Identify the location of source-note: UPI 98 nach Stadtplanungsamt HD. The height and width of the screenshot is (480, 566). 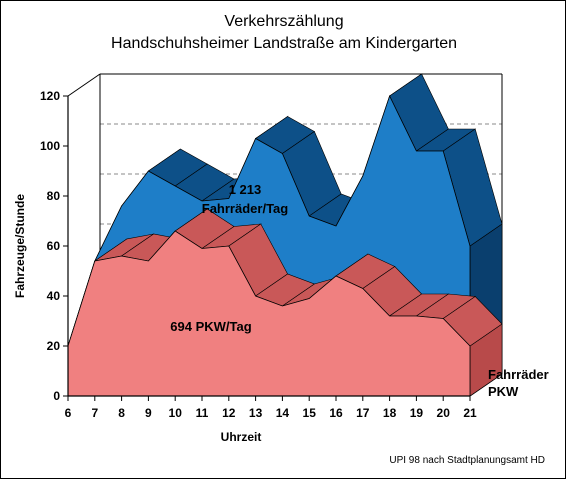
(467, 460).